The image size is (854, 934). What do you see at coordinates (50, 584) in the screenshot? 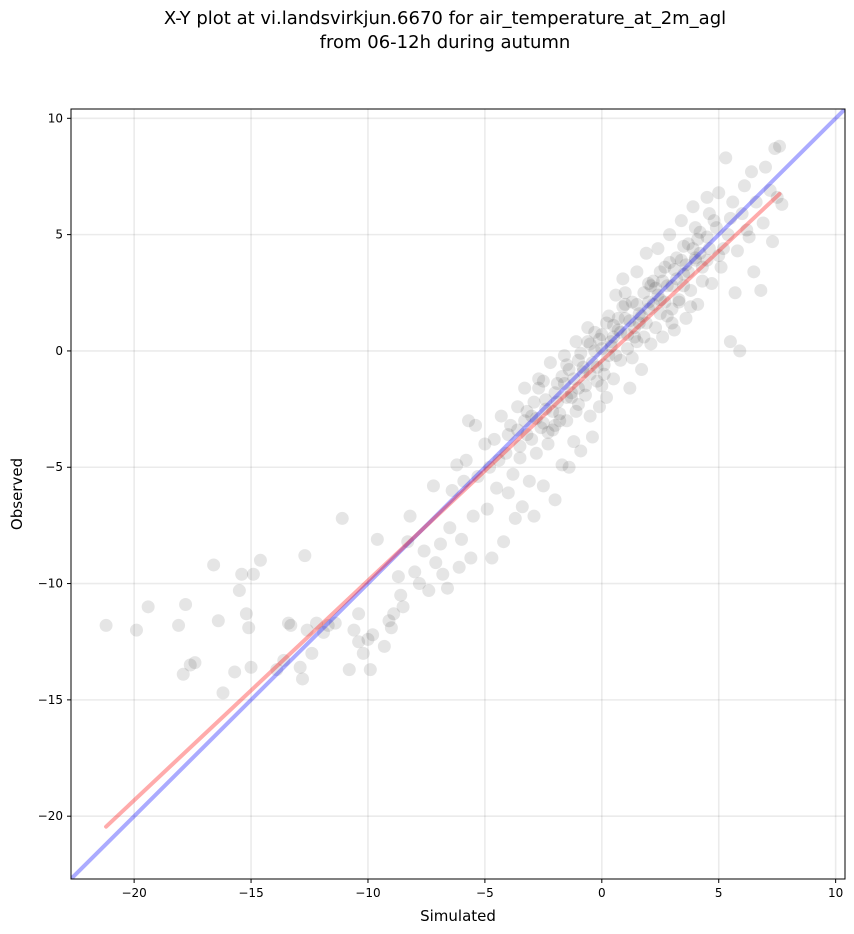
I see `y-tick-label: −10` at bounding box center [50, 584].